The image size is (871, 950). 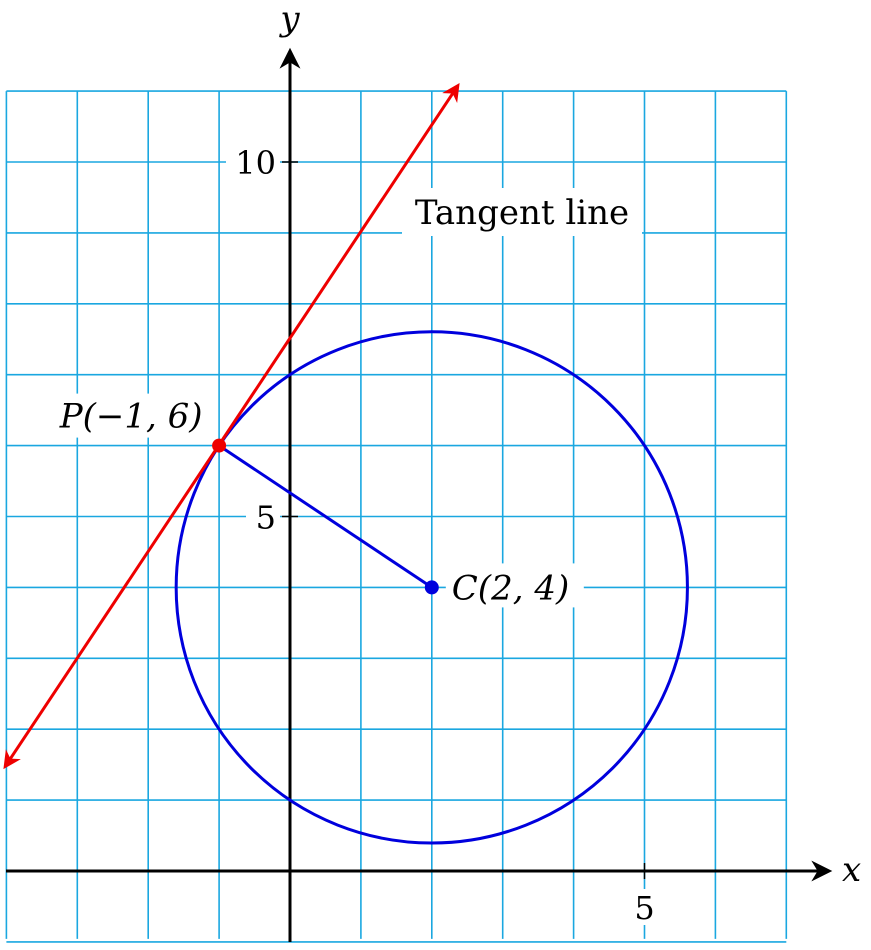 I want to click on point-p-label: P(−1, 6), so click(x=131, y=417).